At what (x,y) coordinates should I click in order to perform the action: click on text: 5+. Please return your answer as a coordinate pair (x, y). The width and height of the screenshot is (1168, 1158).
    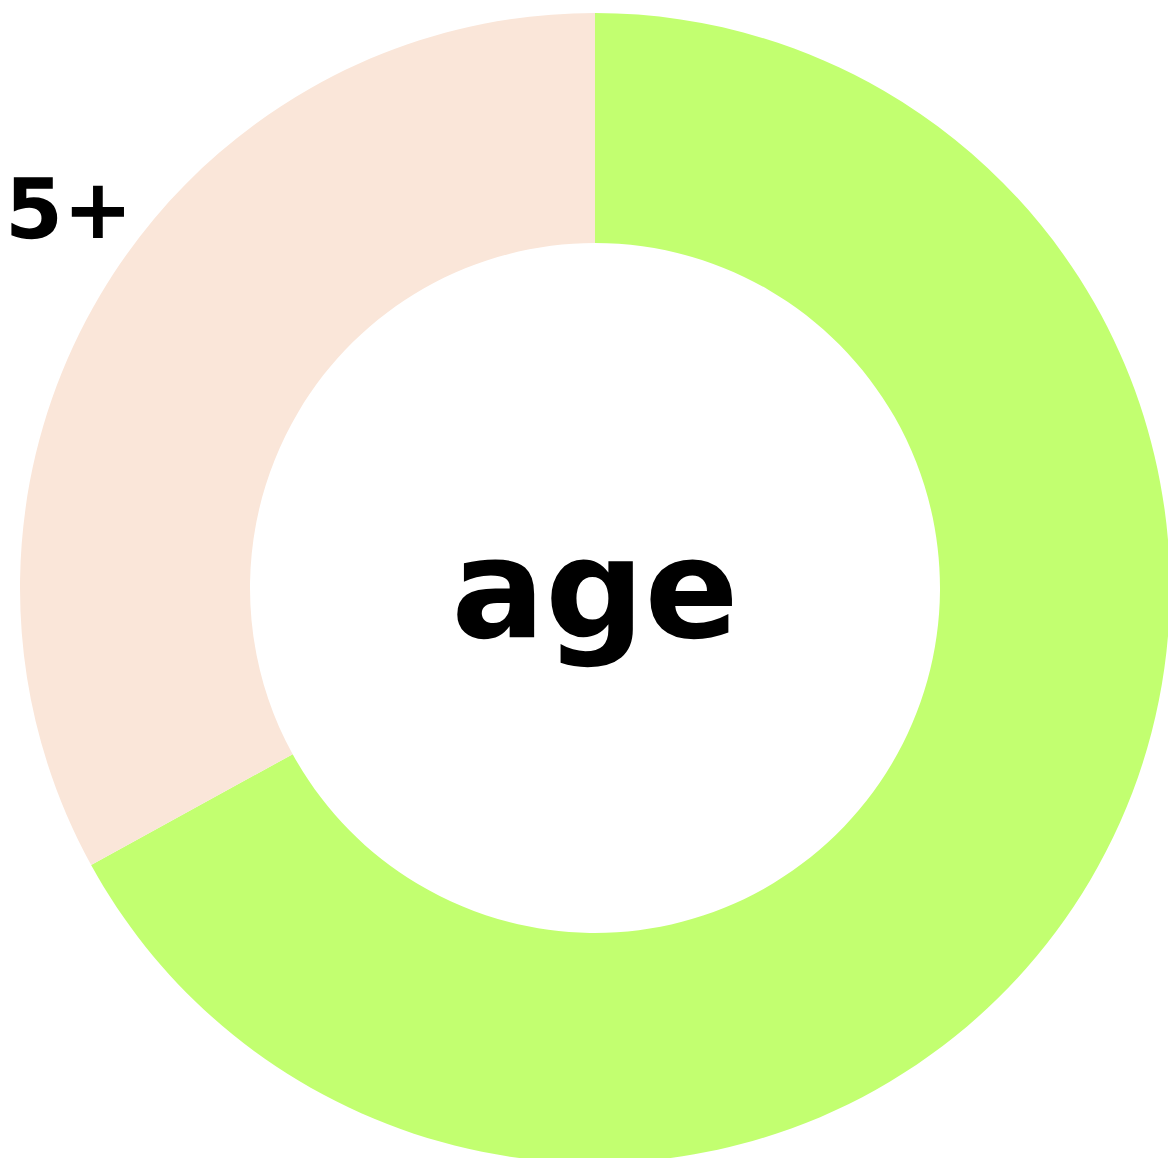
    Looking at the image, I should click on (67, 208).